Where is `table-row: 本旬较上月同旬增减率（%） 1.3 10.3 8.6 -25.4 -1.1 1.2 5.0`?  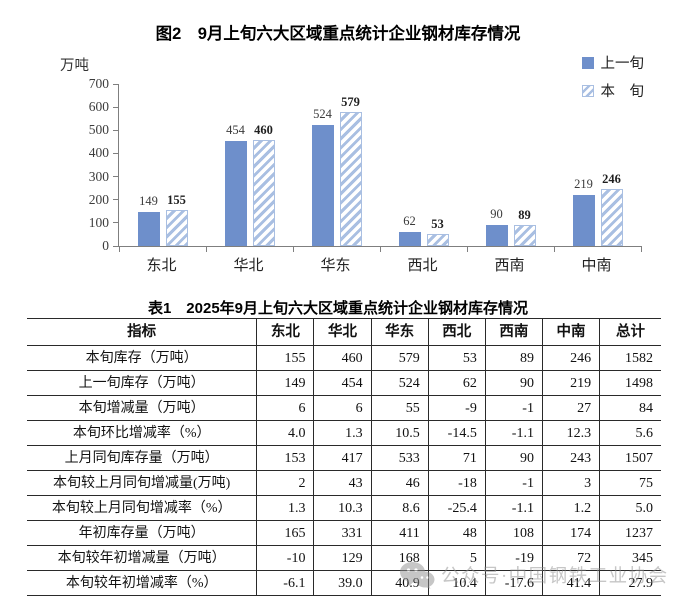 table-row: 本旬较上月同旬增减率（%） 1.3 10.3 8.6 -25.4 -1.1 1.2 5.0 is located at coordinates (344, 508).